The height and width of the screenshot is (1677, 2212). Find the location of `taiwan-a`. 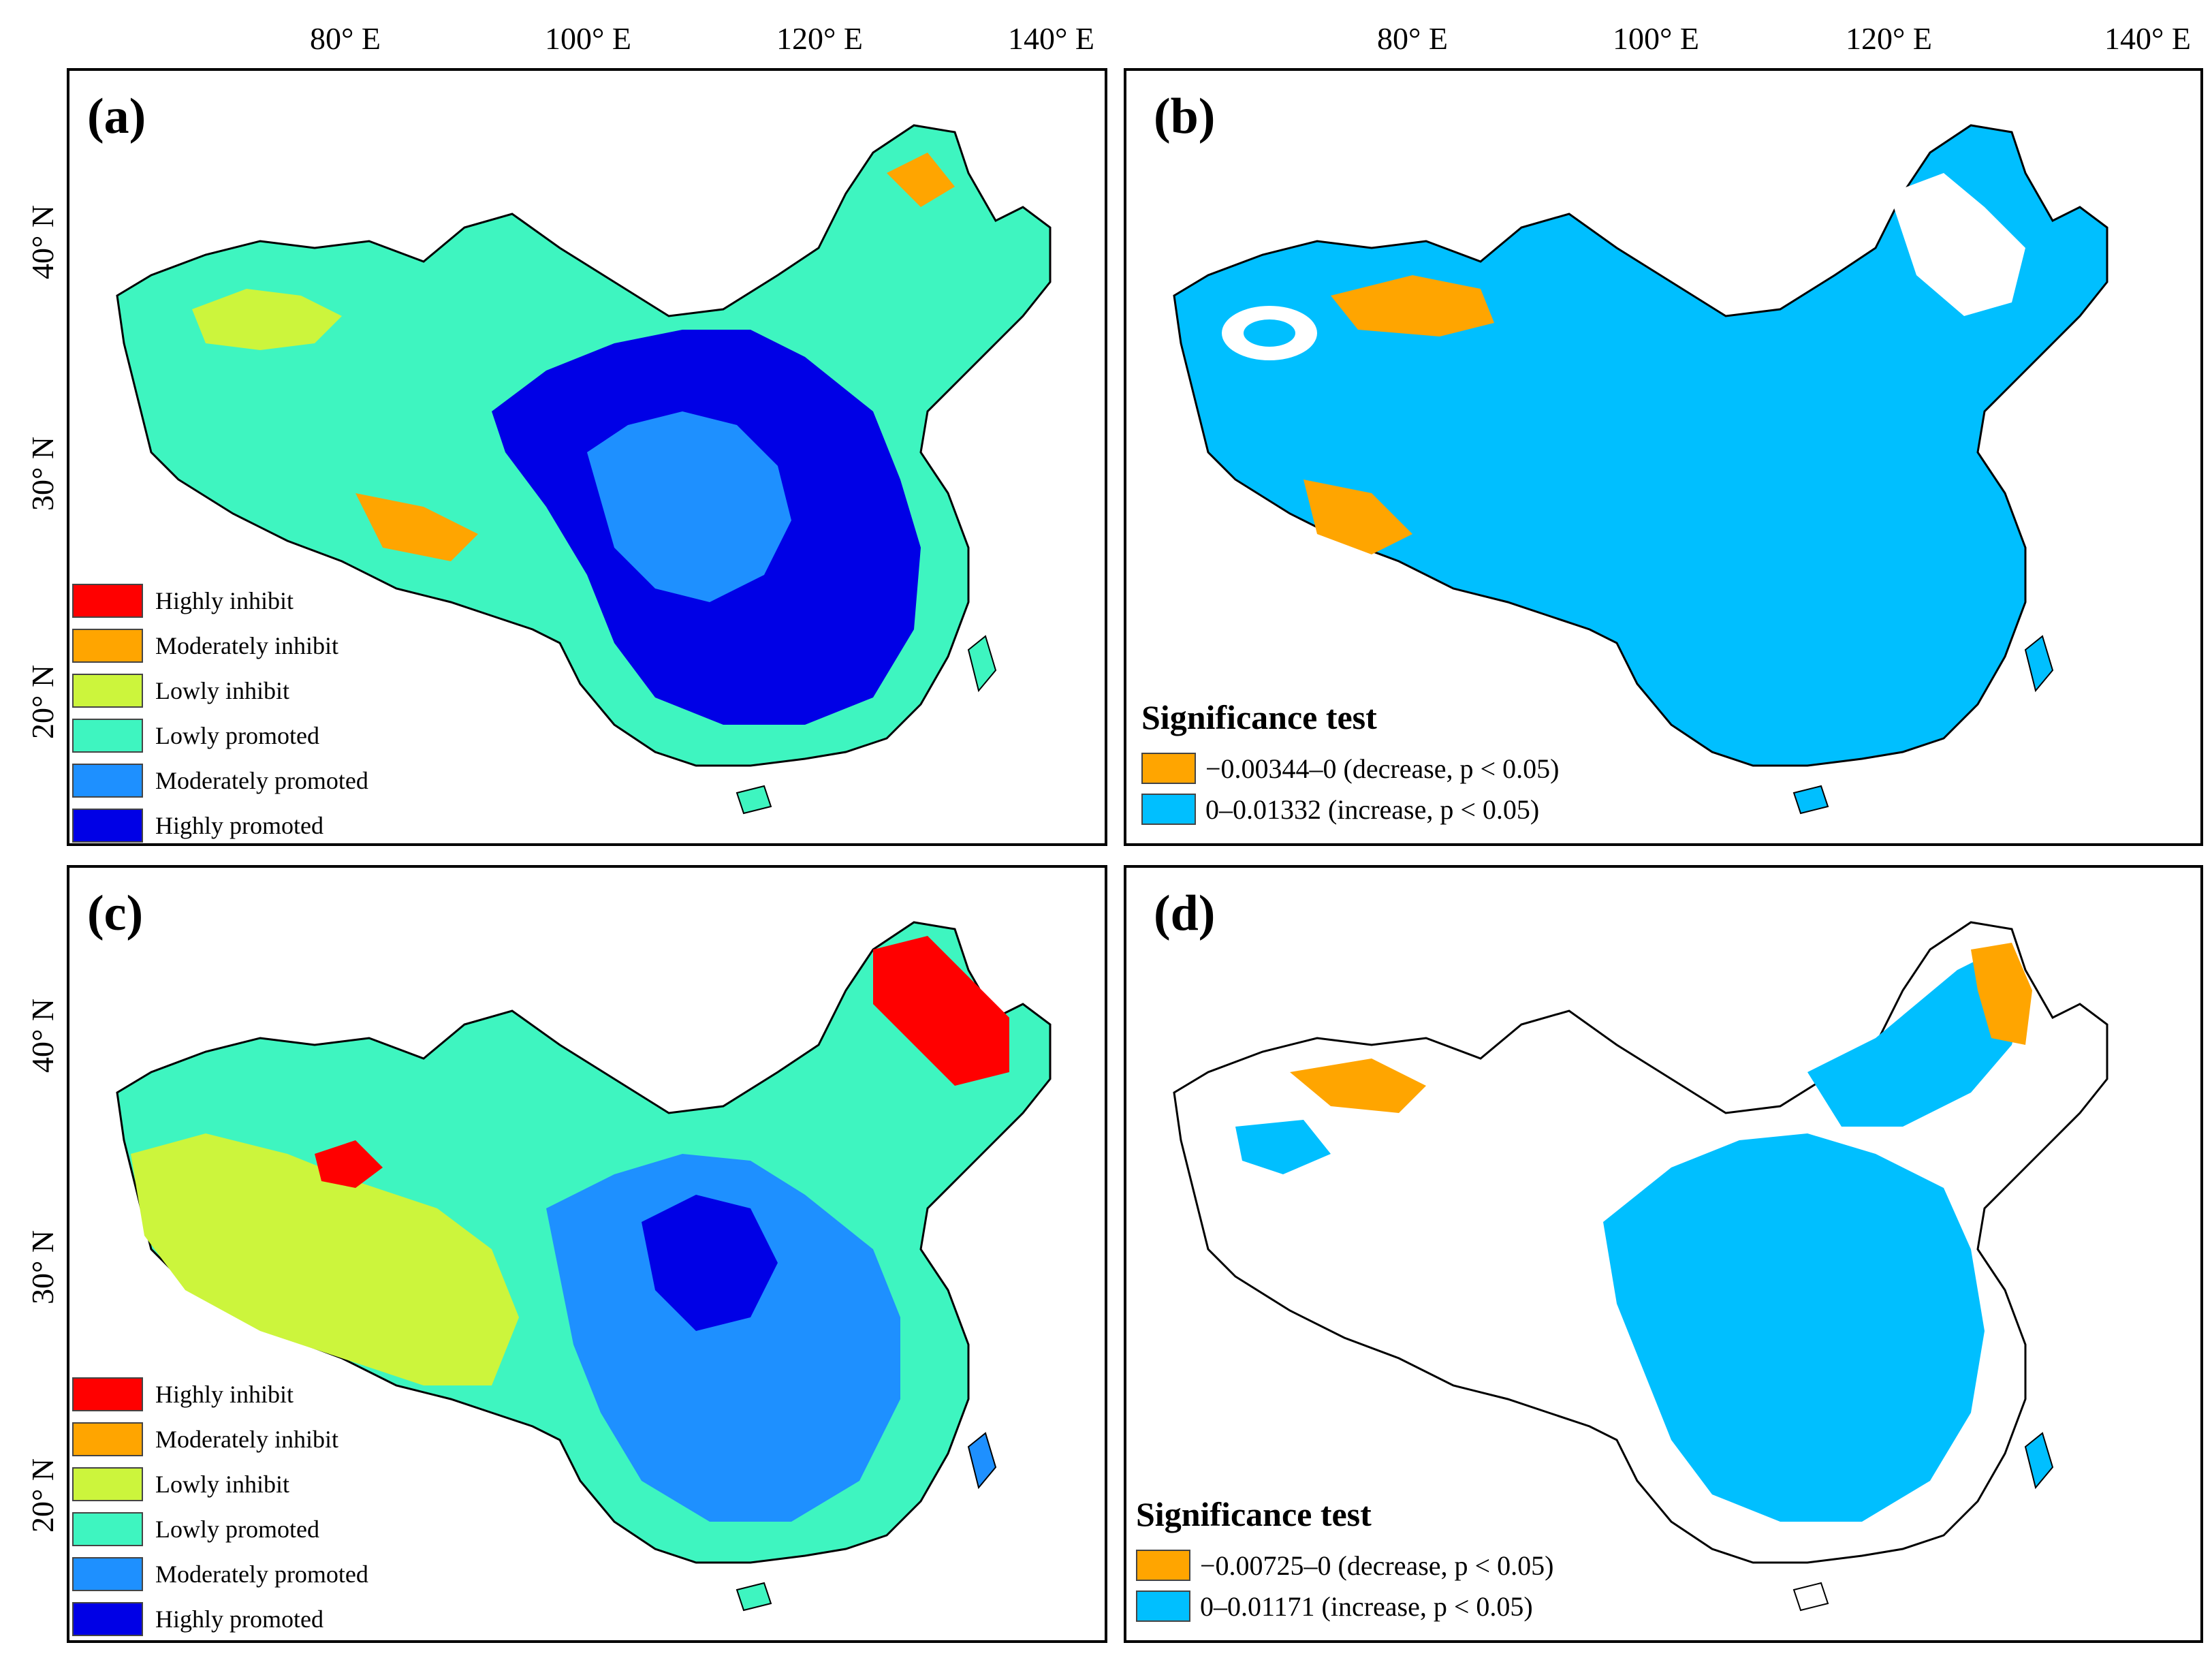

taiwan-a is located at coordinates (982, 664).